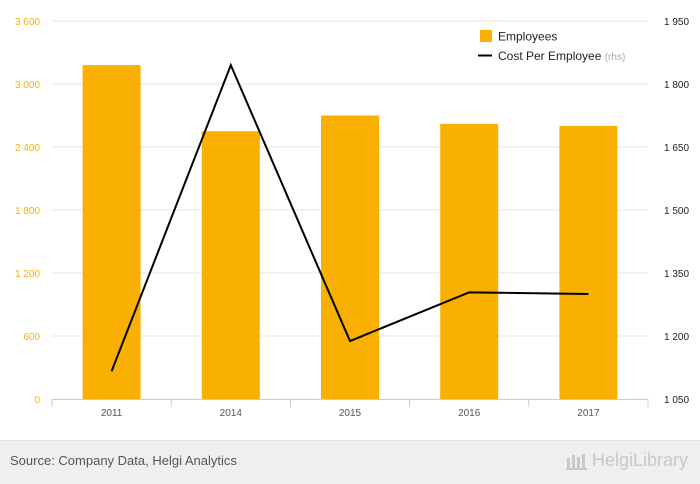 The height and width of the screenshot is (484, 700). I want to click on y-left-tick-label: 1 800, so click(27, 211).